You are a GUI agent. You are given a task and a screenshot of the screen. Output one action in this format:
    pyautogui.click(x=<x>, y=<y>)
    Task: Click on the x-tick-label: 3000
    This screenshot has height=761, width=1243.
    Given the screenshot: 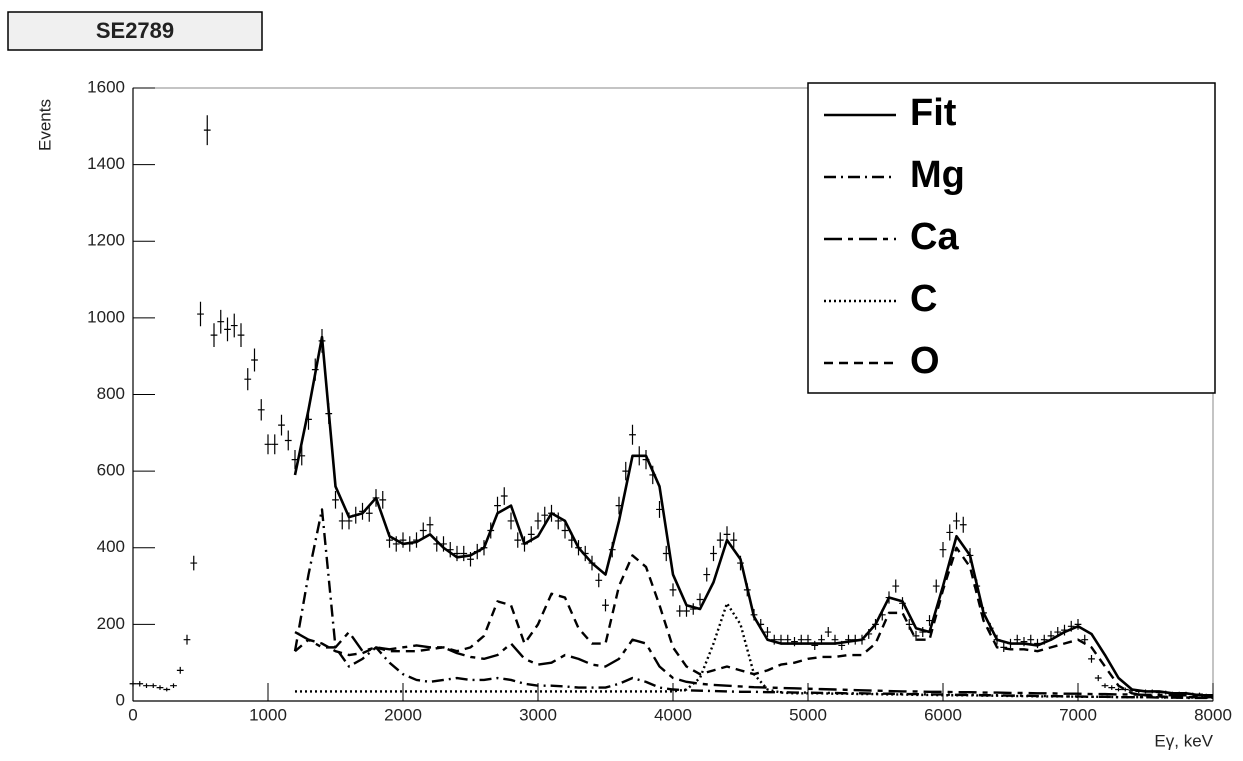 What is the action you would take?
    pyautogui.click(x=538, y=714)
    